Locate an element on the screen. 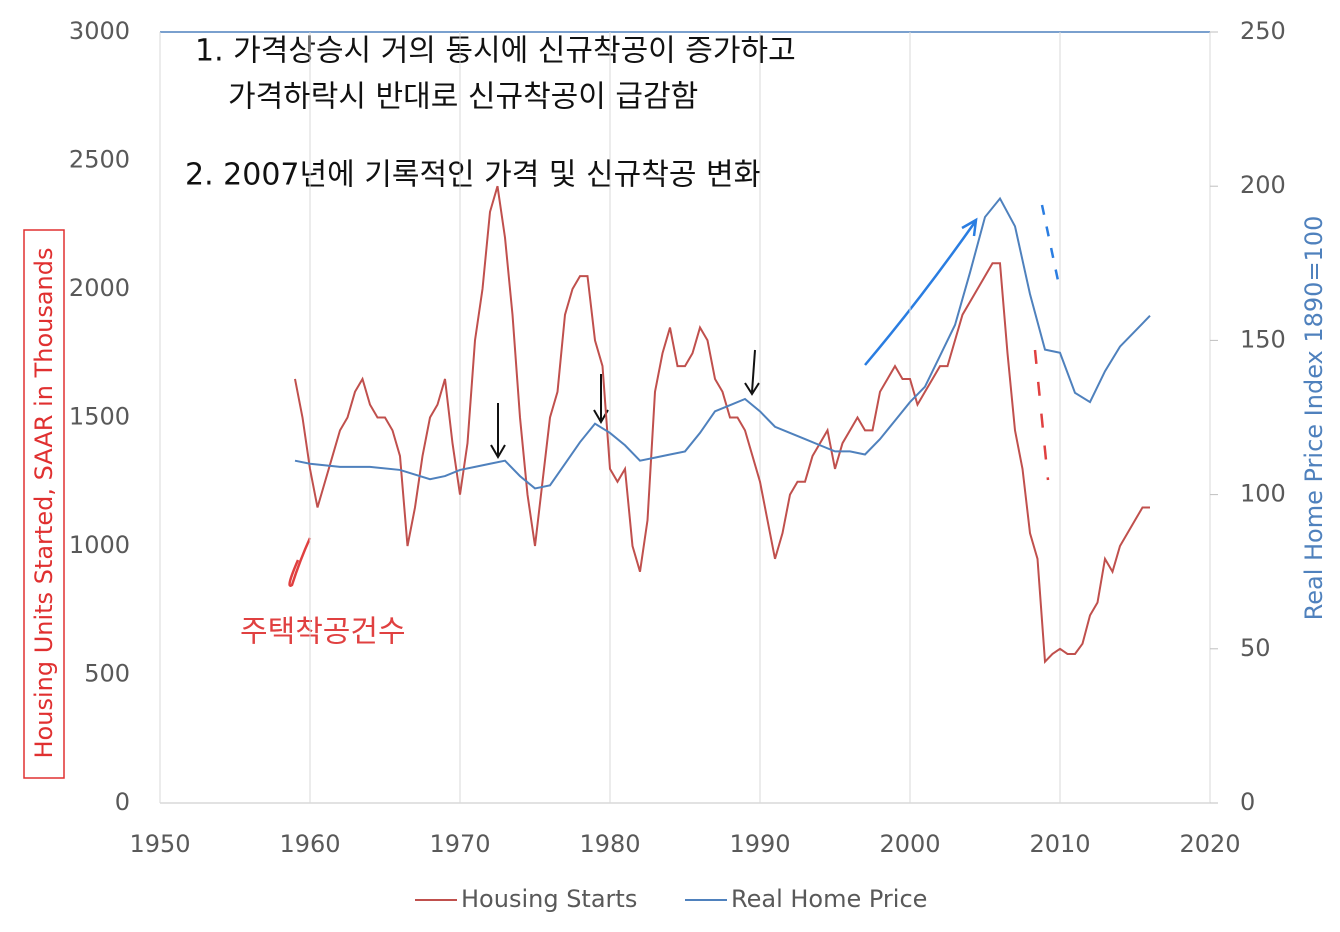  y2-tick-label: 250 is located at coordinates (1263, 31).